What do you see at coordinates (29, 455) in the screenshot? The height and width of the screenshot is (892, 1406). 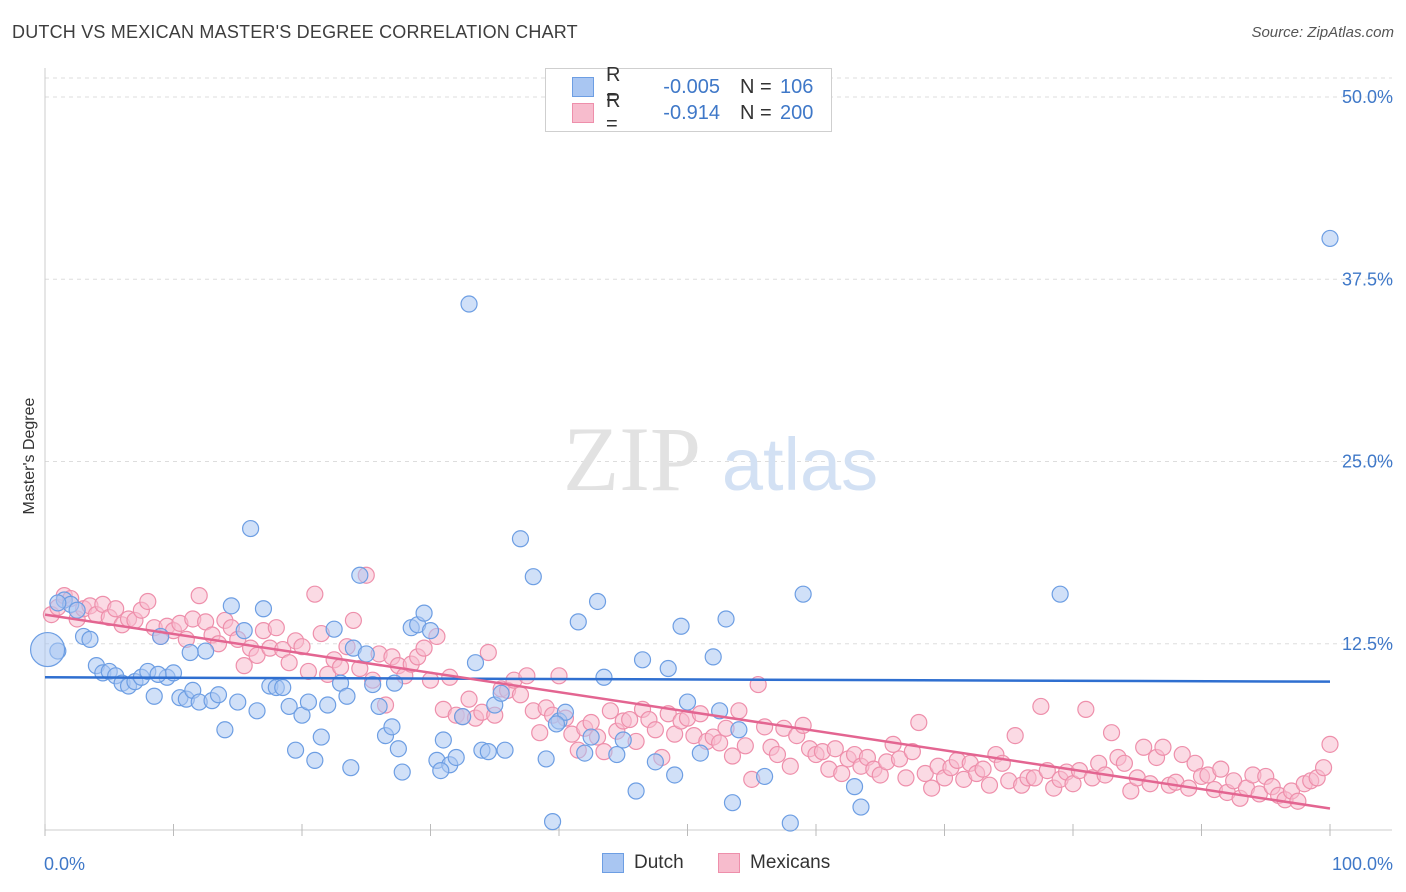 I see `y-axis-label: Master's Degree` at bounding box center [29, 455].